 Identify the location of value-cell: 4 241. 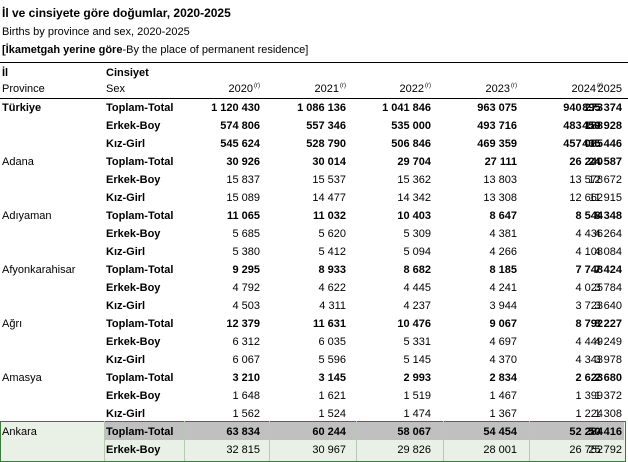
(503, 288).